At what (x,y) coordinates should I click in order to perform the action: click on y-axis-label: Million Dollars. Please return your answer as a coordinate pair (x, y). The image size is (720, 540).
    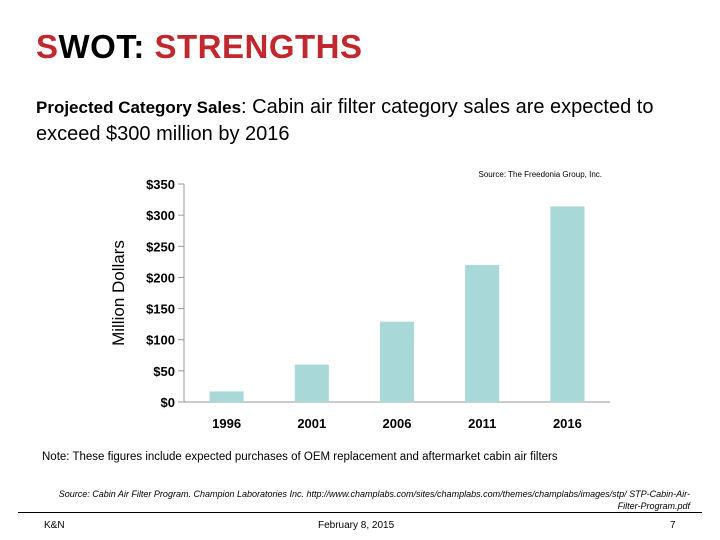
    Looking at the image, I should click on (118, 293).